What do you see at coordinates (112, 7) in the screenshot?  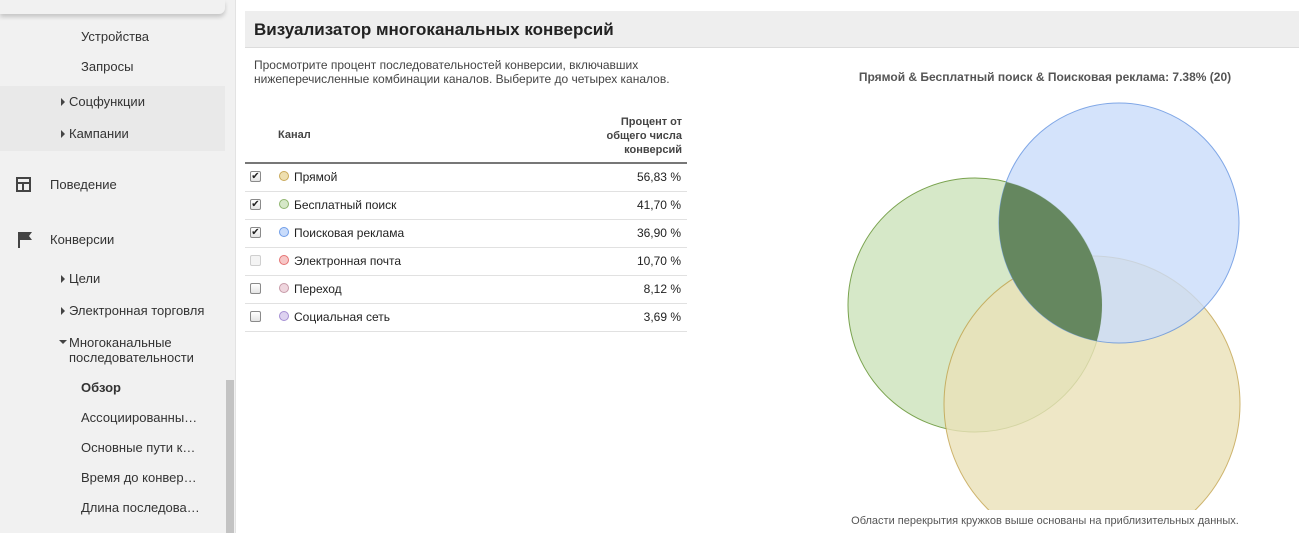 I see `sidebar-top-edge` at bounding box center [112, 7].